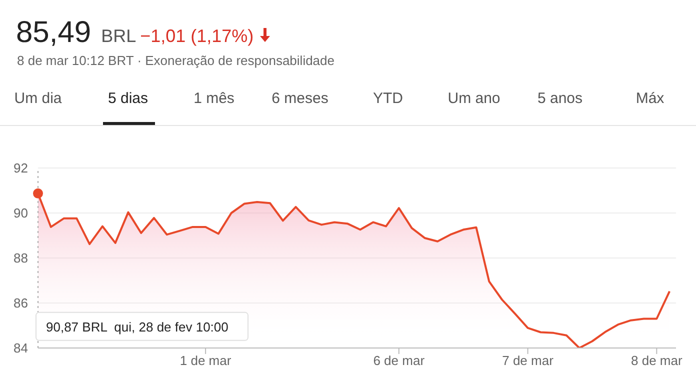 The width and height of the screenshot is (696, 379). I want to click on tooltip-box: 90,87 BRL qui, 28 de fev 10:00, so click(142, 326).